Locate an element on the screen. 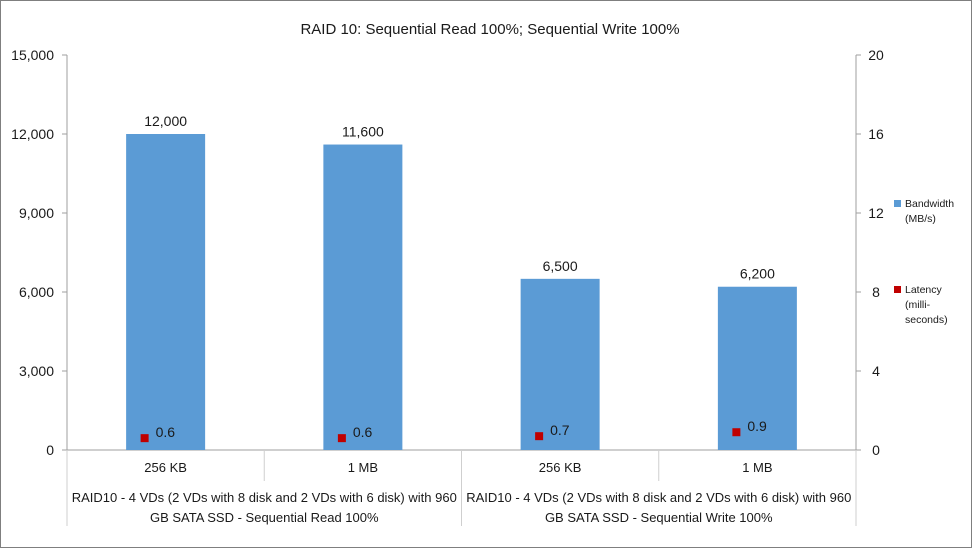 Image resolution: width=972 pixels, height=552 pixels. left-tick-label: 3,000 is located at coordinates (36, 371).